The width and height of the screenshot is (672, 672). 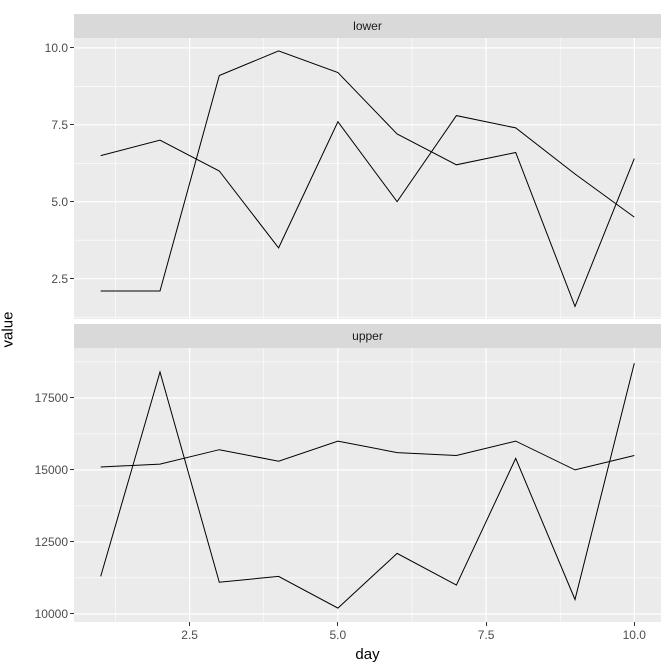 What do you see at coordinates (59, 201) in the screenshot?
I see `y-tick-label: 5.0` at bounding box center [59, 201].